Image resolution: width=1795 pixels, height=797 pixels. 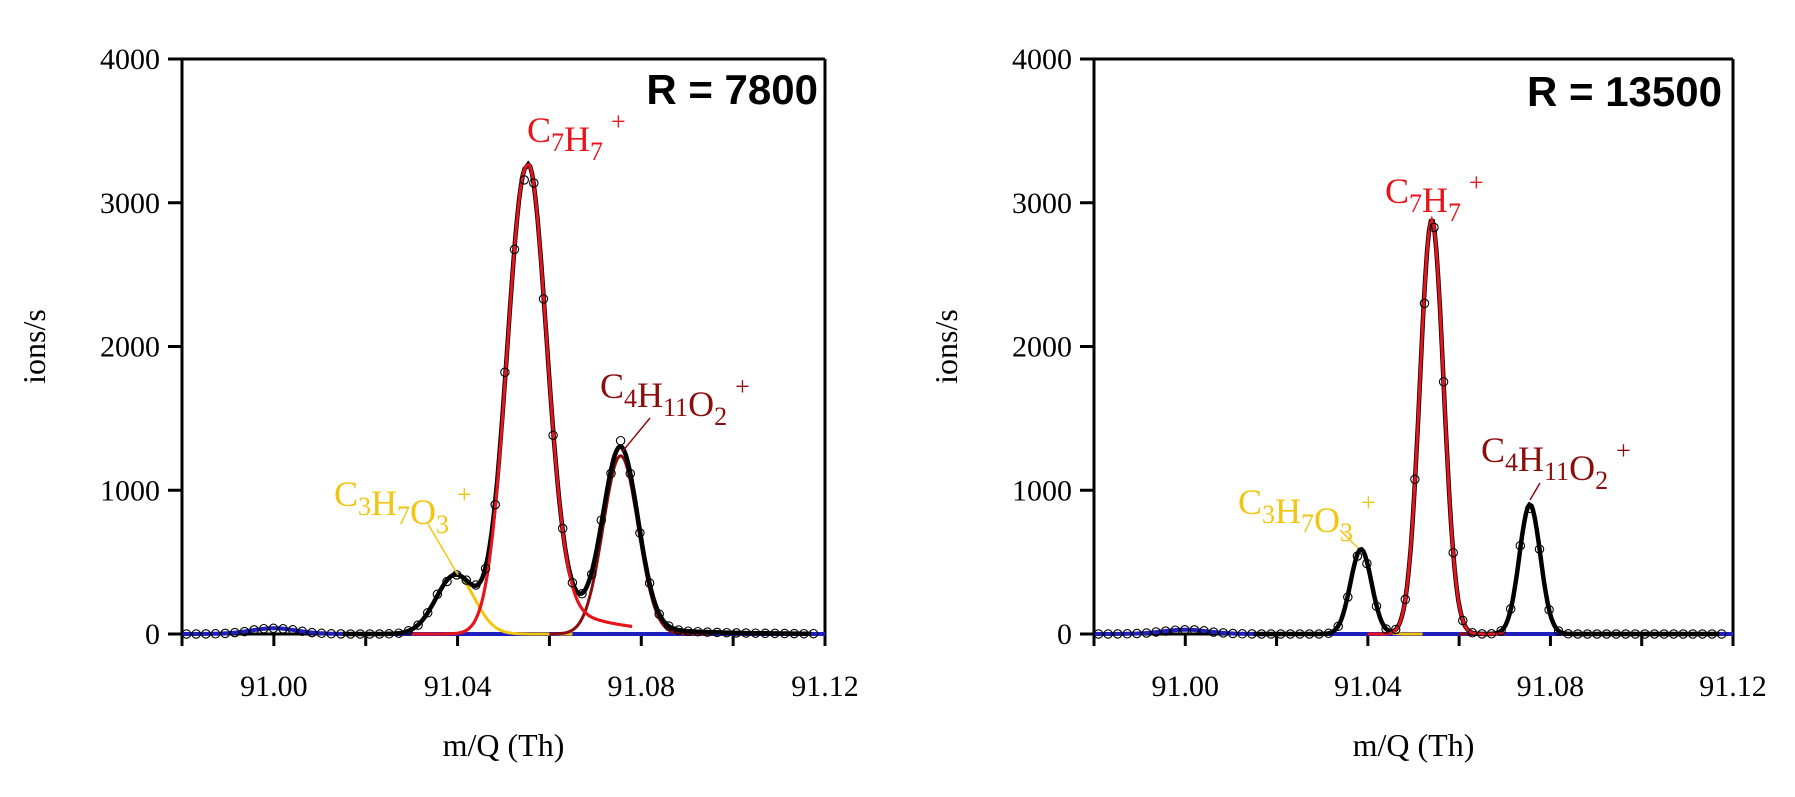 I want to click on x-tick-label: 91.04, so click(x=1368, y=686).